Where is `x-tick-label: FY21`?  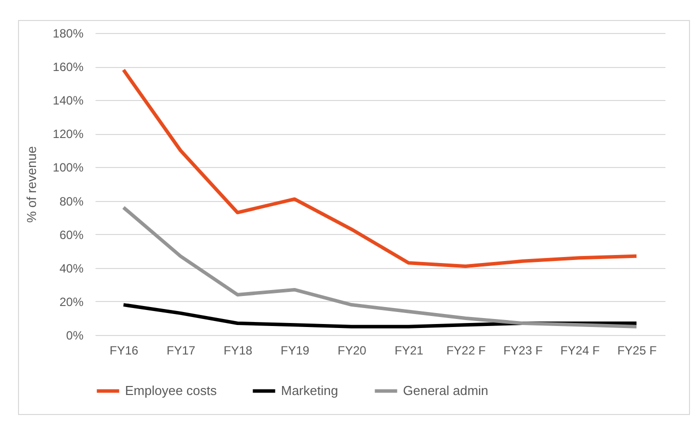
x-tick-label: FY21 is located at coordinates (409, 351).